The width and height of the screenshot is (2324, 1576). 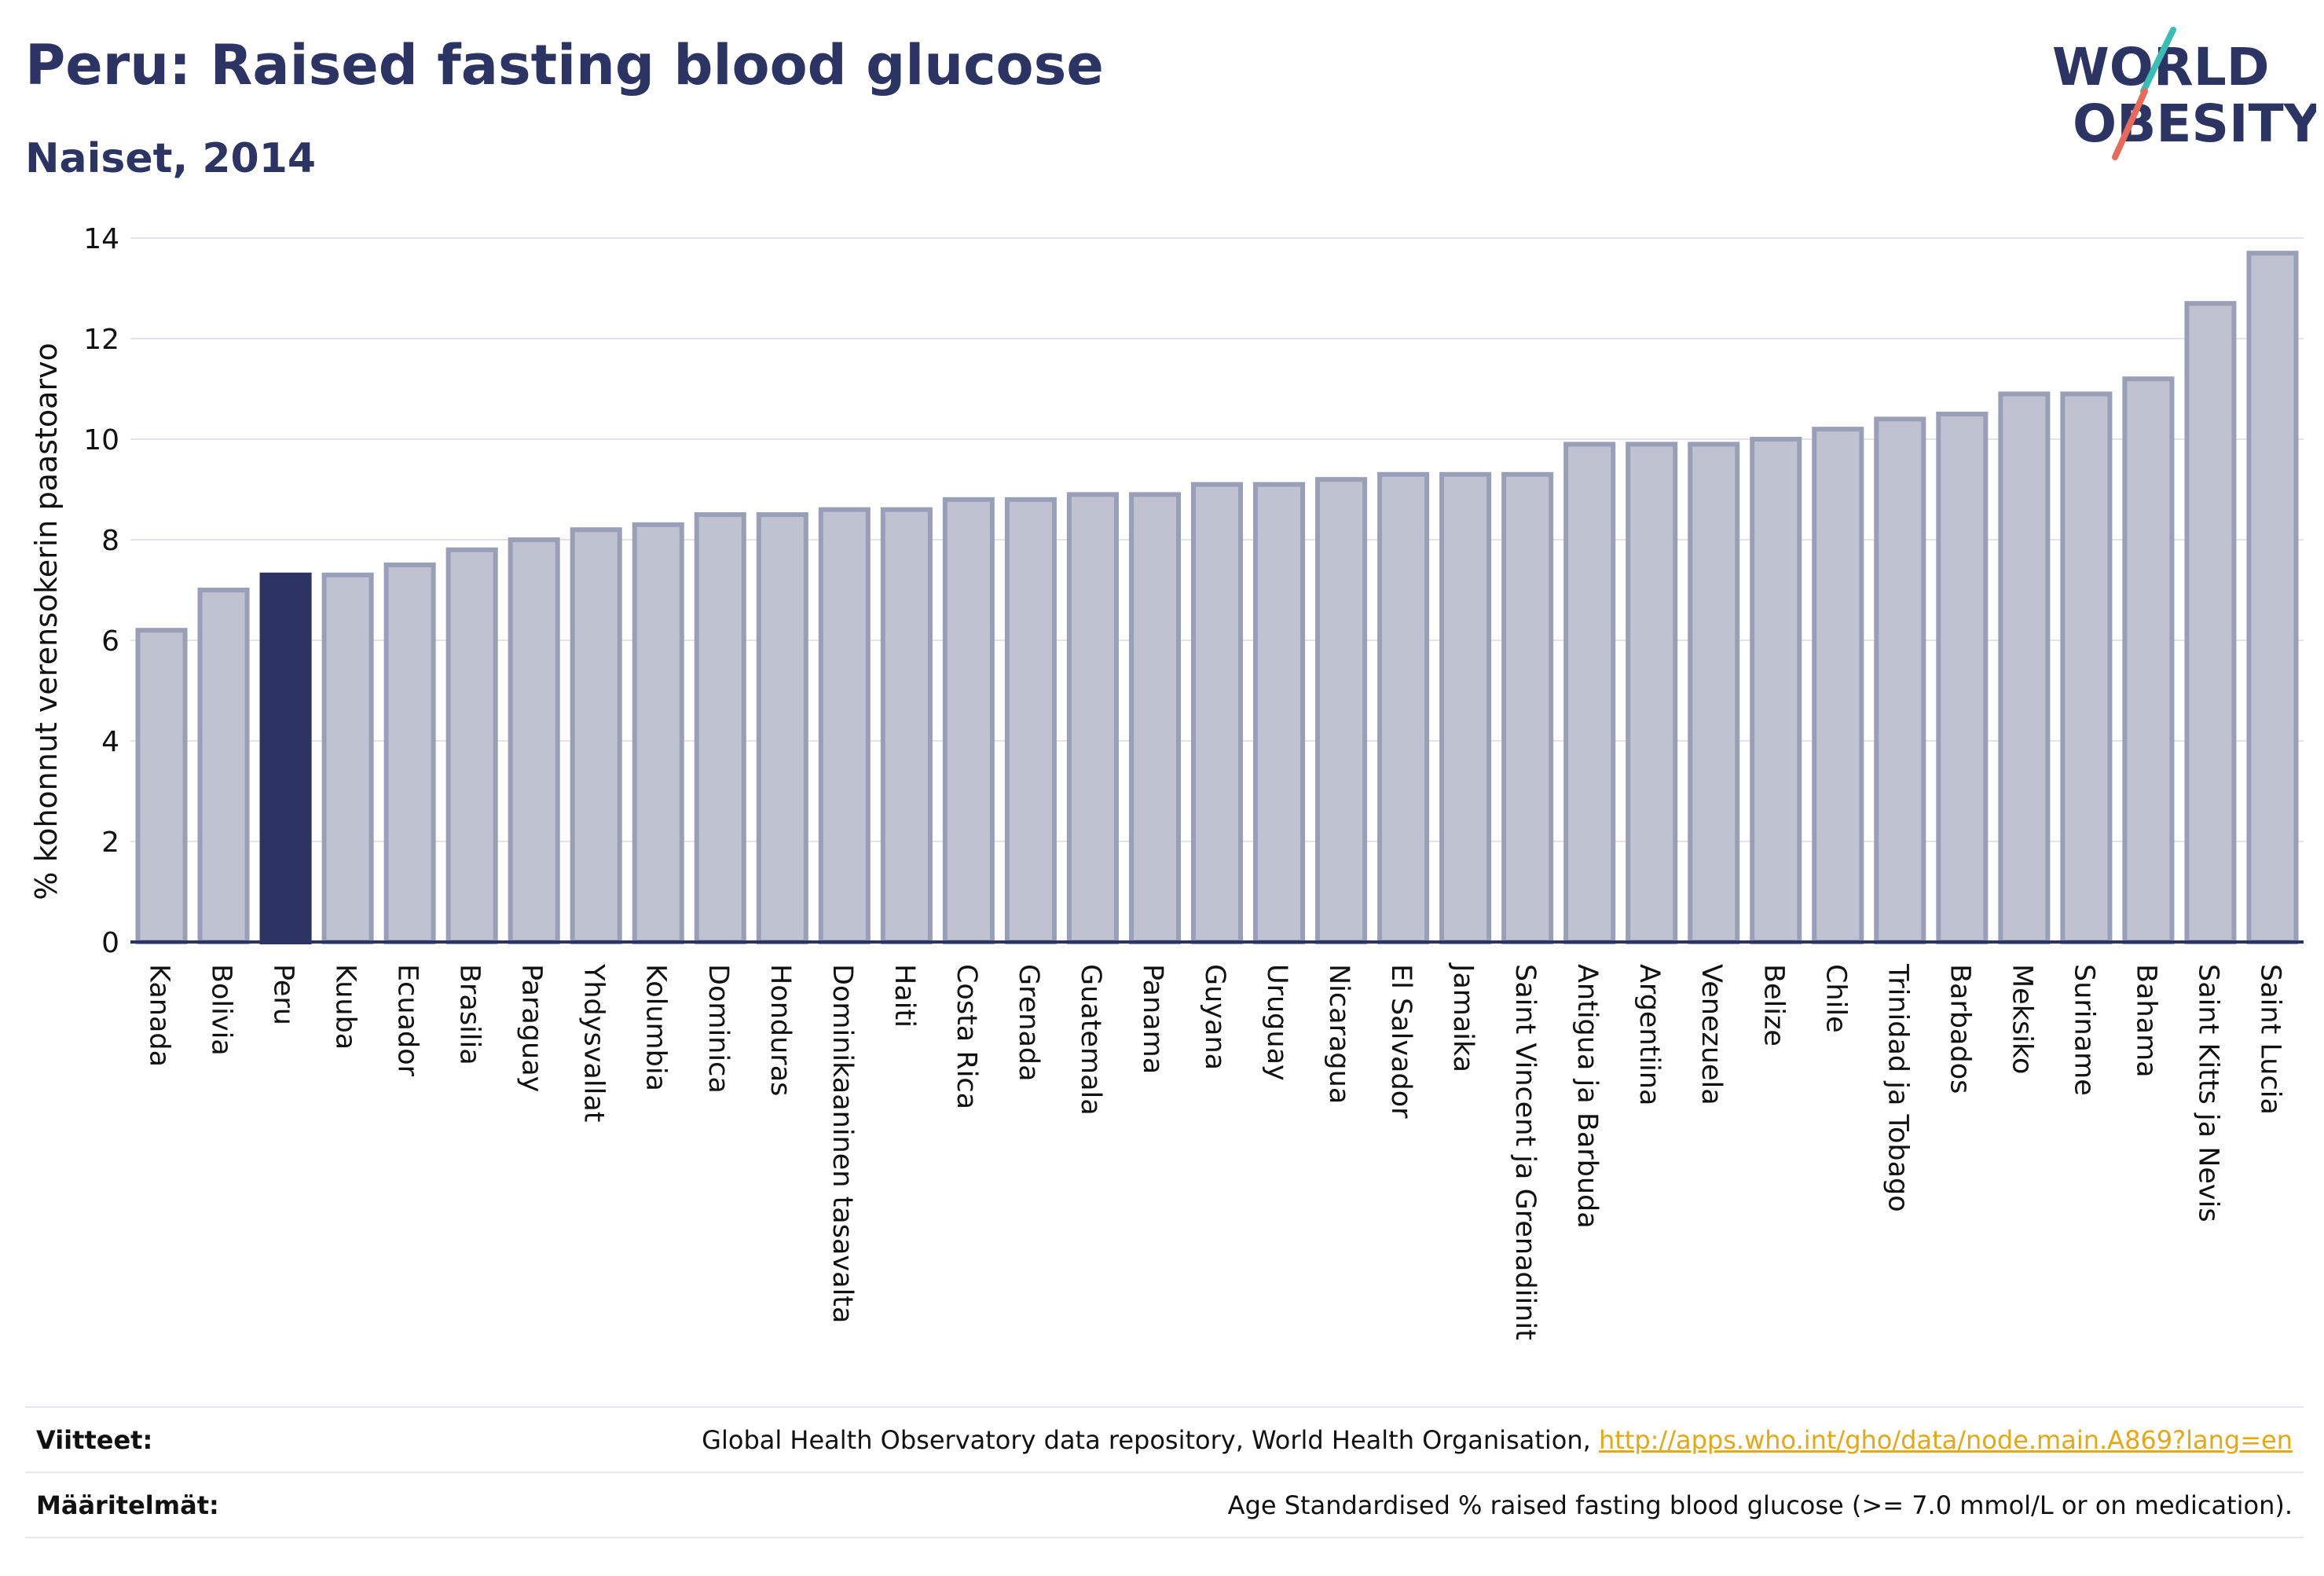 What do you see at coordinates (968, 720) in the screenshot?
I see `bar-costa-rica` at bounding box center [968, 720].